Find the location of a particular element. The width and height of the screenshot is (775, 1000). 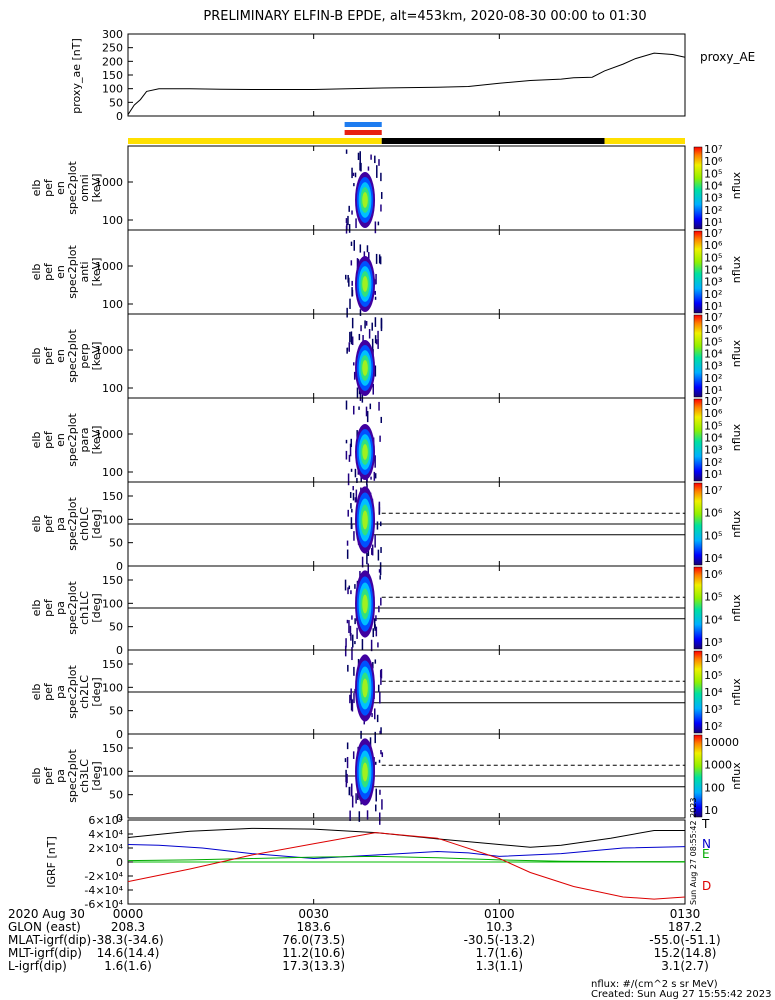

proxy-ae-ytick-label: 0 is located at coordinates (119, 116).